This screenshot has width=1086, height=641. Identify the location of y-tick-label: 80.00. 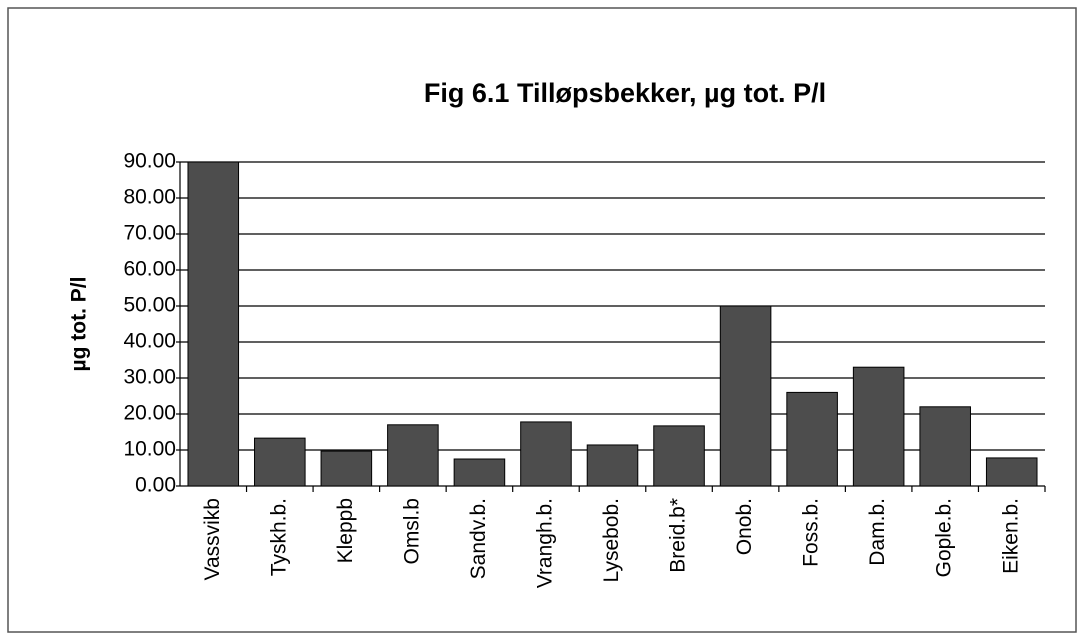
(149, 197).